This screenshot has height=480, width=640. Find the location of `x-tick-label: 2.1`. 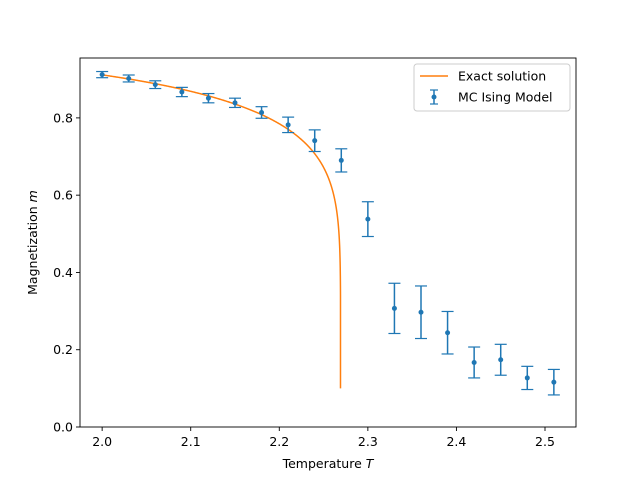

x-tick-label: 2.1 is located at coordinates (191, 441).